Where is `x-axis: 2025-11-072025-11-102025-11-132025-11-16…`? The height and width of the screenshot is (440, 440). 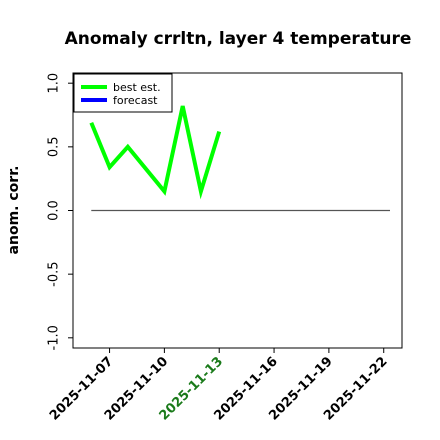 x-axis: 2025-11-072025-11-102025-11-132025-11-16… is located at coordinates (219, 386).